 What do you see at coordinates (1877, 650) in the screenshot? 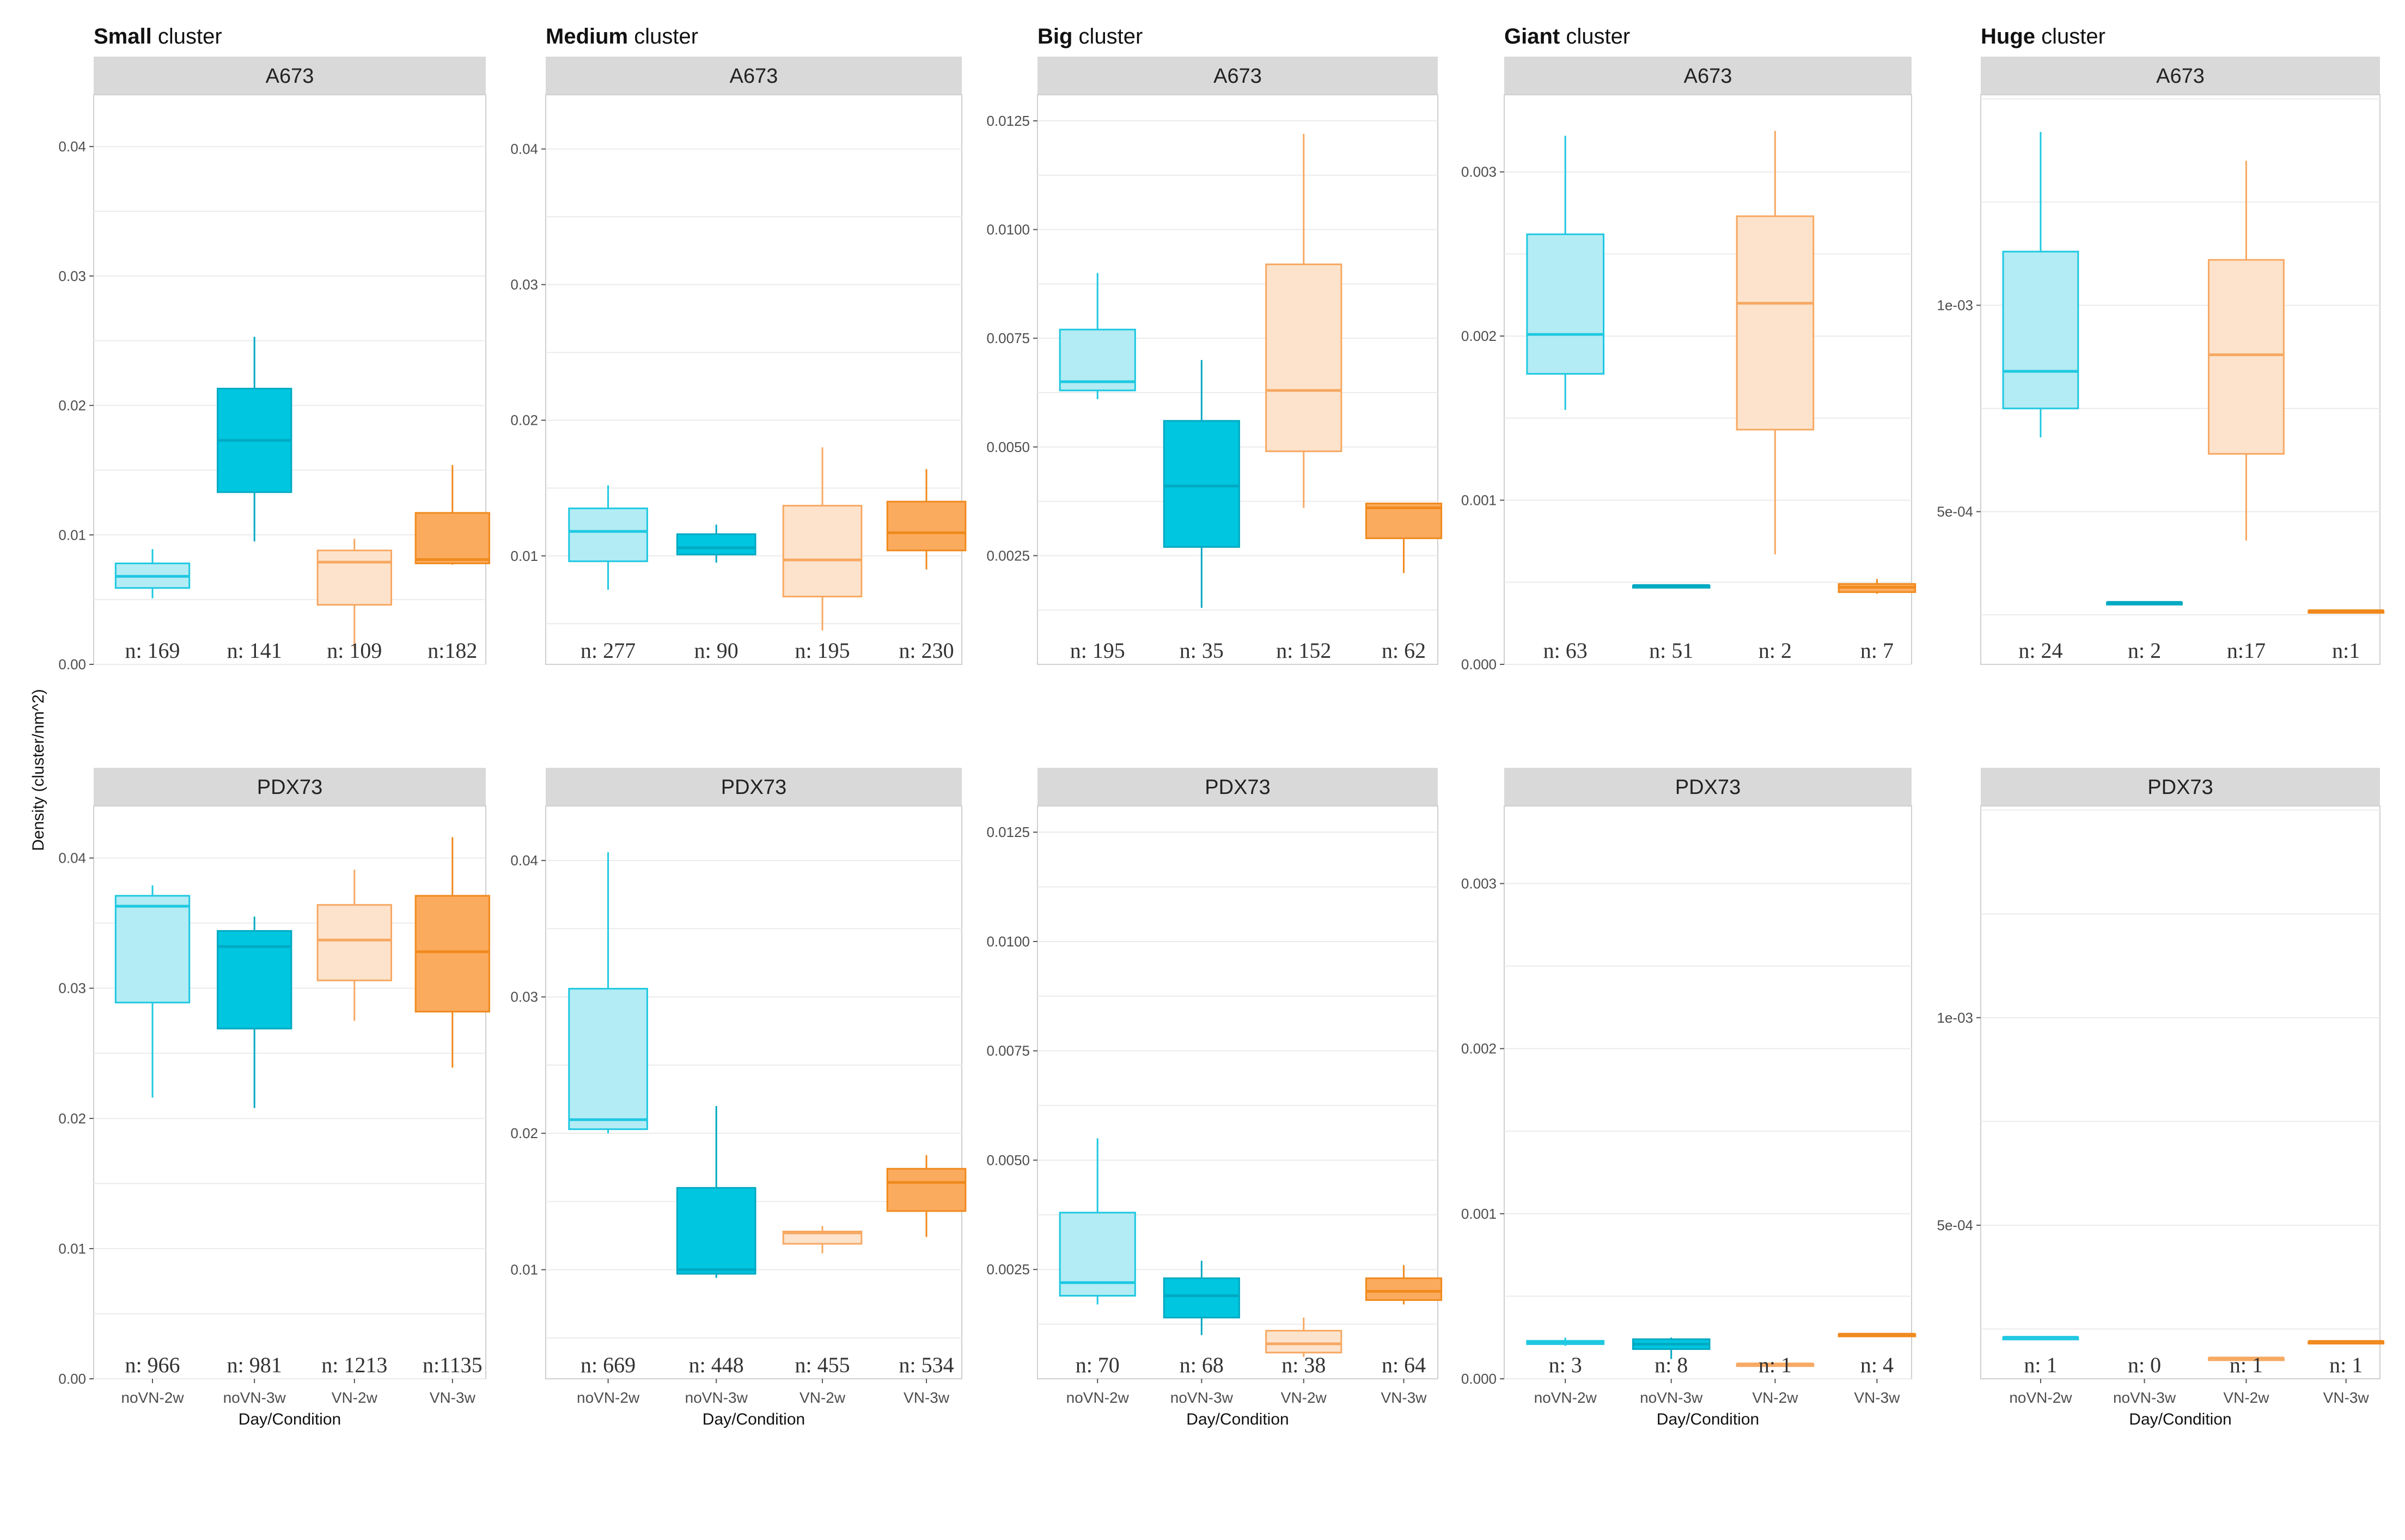
I see `n-label: n: 7` at bounding box center [1877, 650].